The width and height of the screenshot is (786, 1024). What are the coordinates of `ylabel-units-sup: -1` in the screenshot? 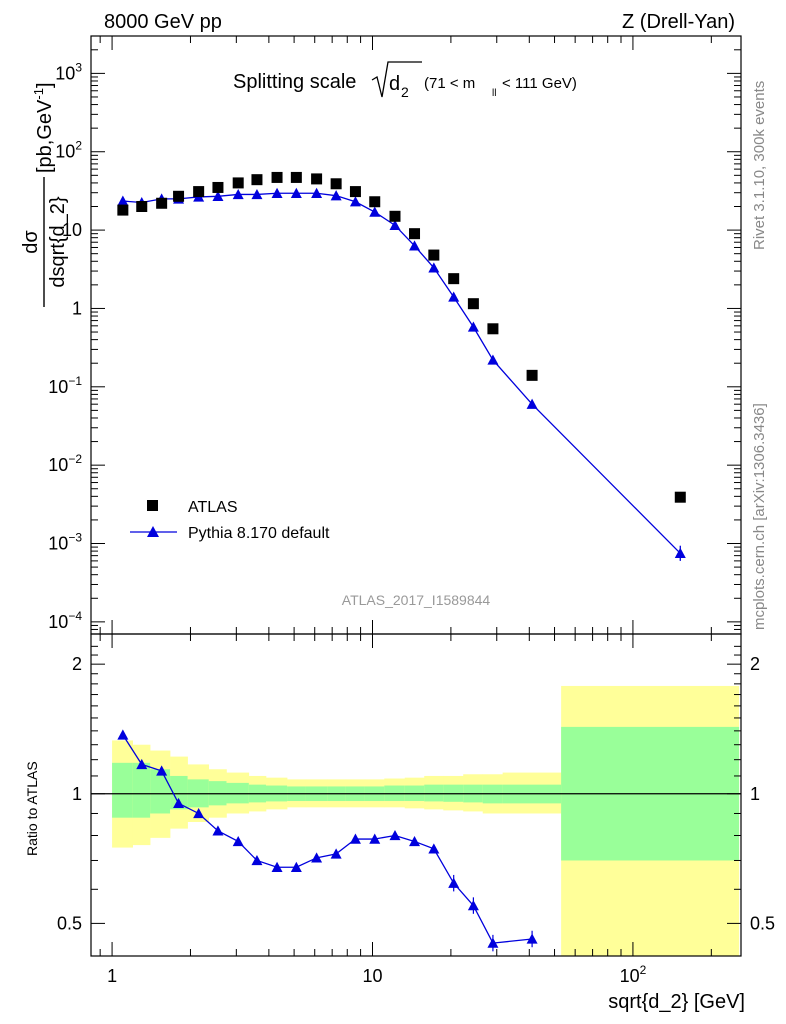 It's located at (38, 94).